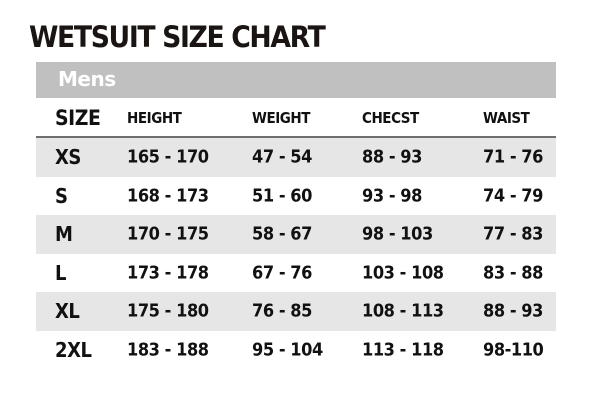 This screenshot has width=600, height=420. I want to click on section-label: Mens, so click(87, 79).